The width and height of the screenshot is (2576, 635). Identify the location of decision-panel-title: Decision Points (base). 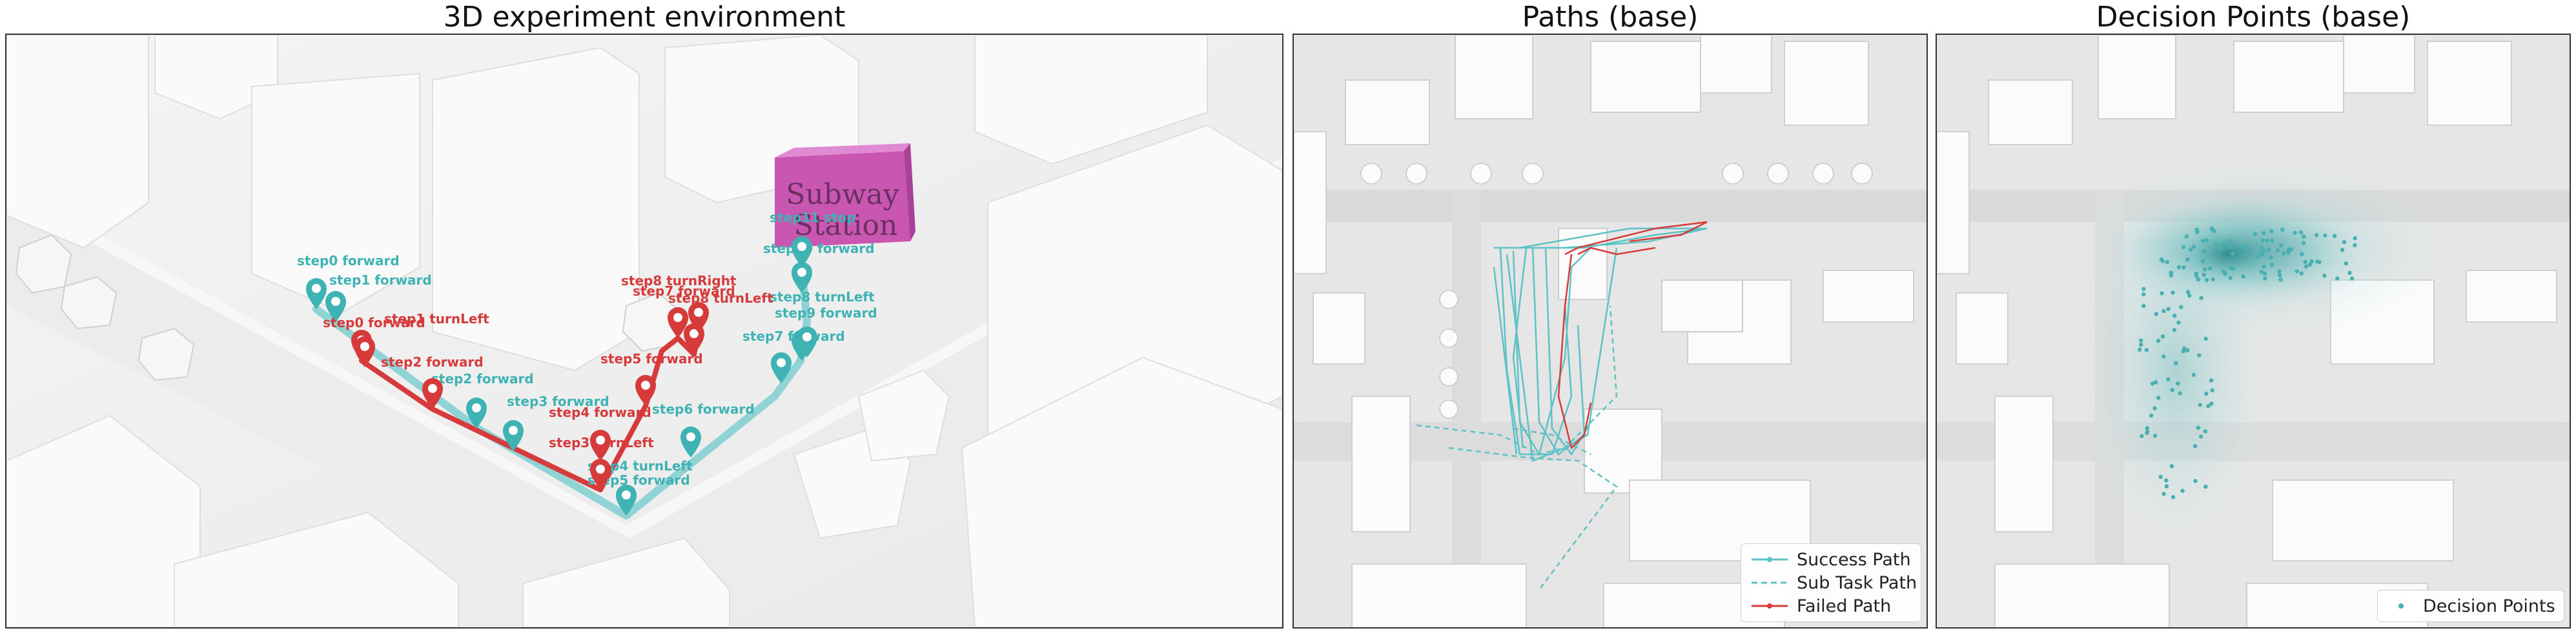
(2253, 18).